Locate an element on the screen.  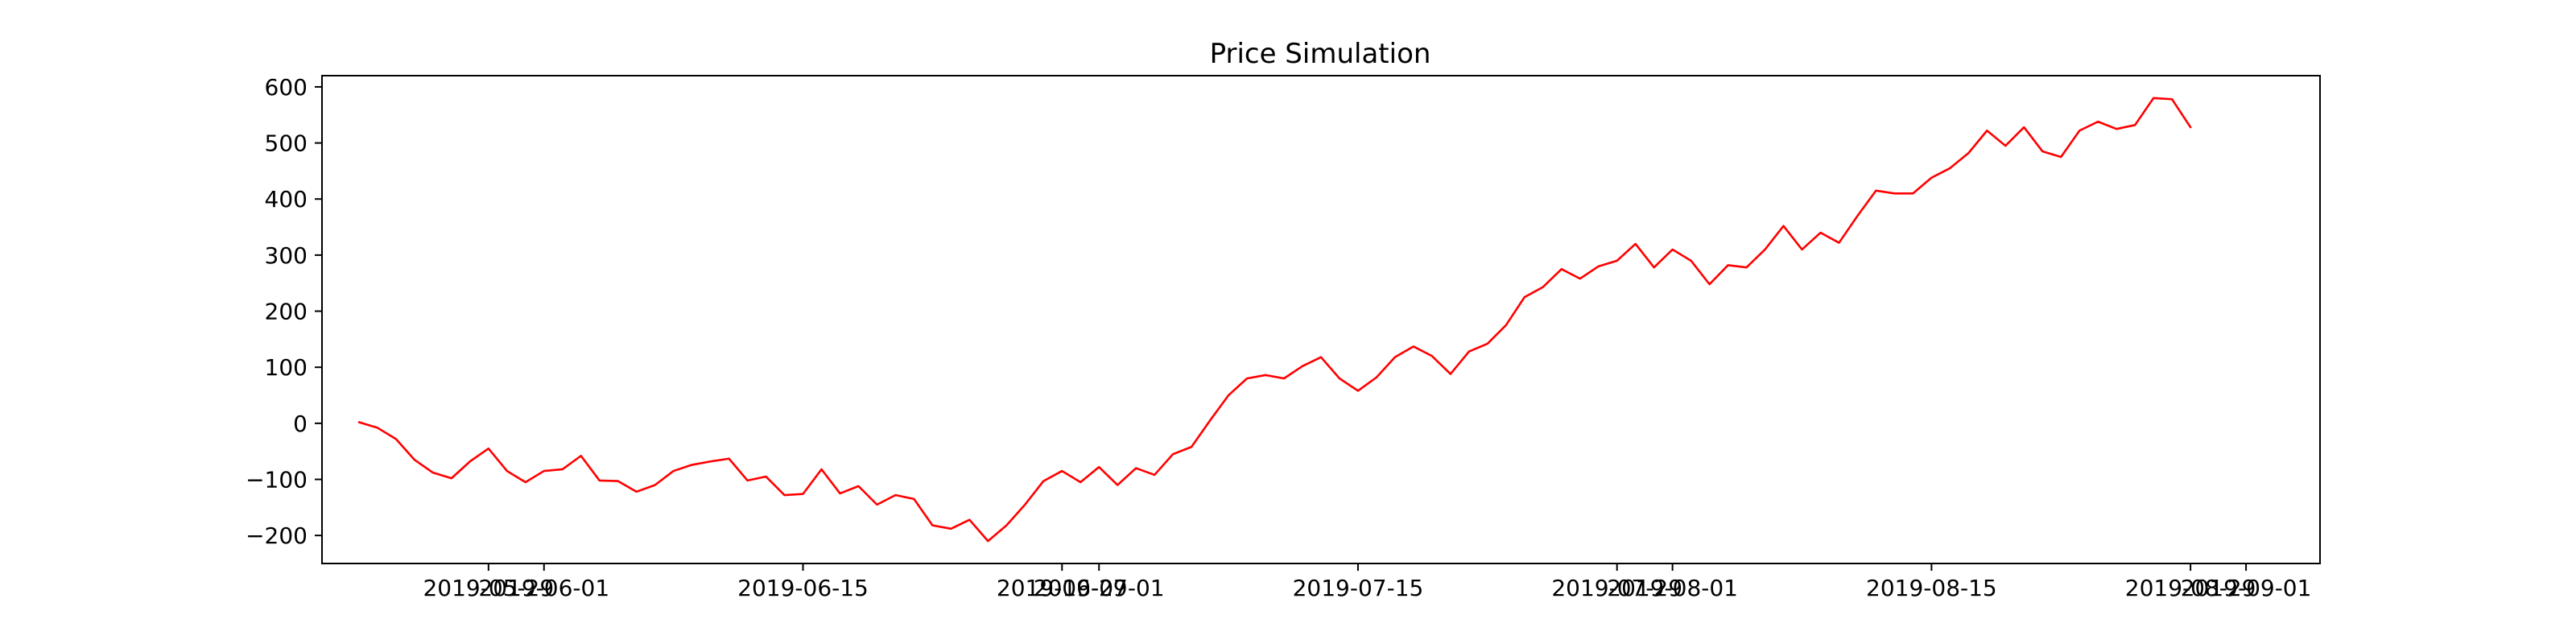
x-tick-label: 2019-06-15 is located at coordinates (803, 588).